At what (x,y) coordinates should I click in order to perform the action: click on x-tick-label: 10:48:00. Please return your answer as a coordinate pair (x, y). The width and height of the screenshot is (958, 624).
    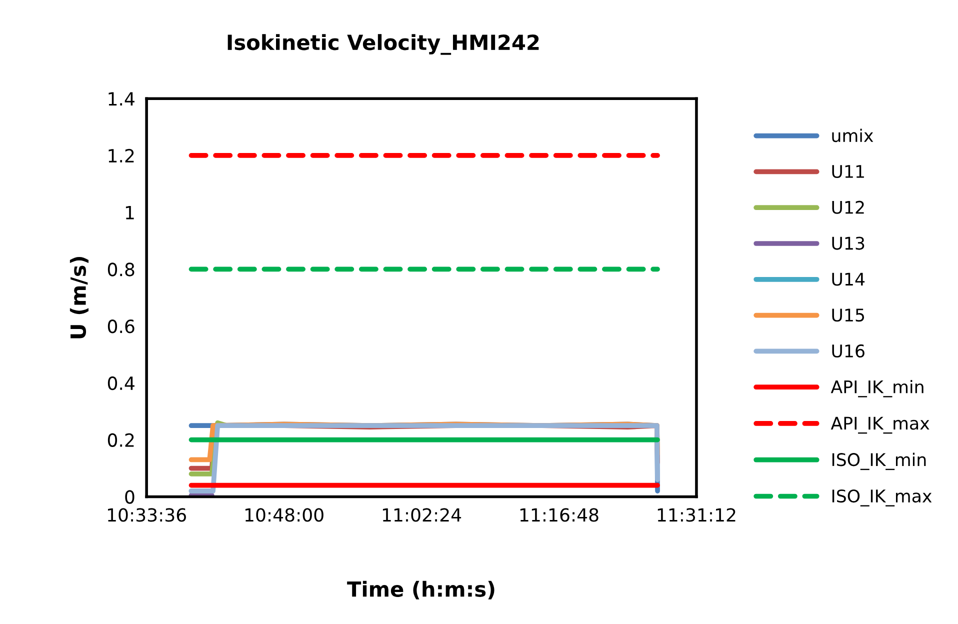
    Looking at the image, I should click on (284, 515).